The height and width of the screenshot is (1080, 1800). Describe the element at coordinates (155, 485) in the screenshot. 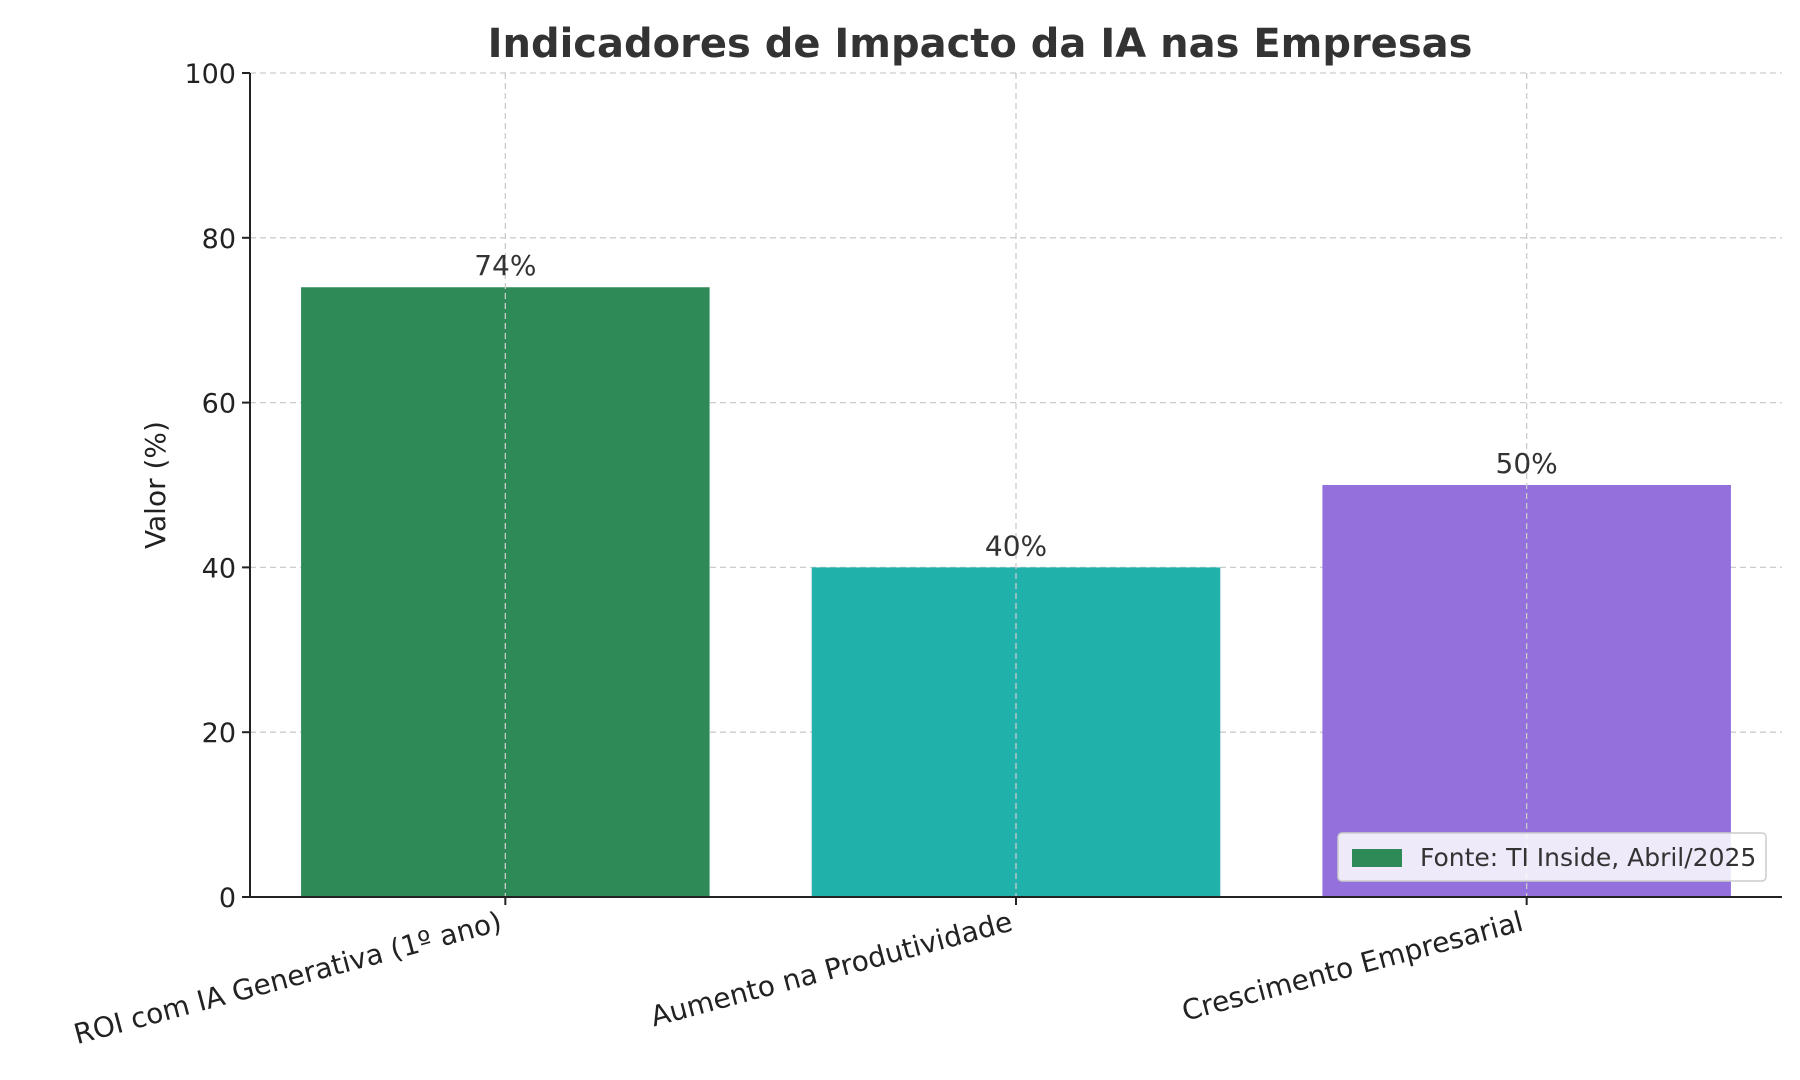

I see `y-axis-label: Valor (%)` at that location.